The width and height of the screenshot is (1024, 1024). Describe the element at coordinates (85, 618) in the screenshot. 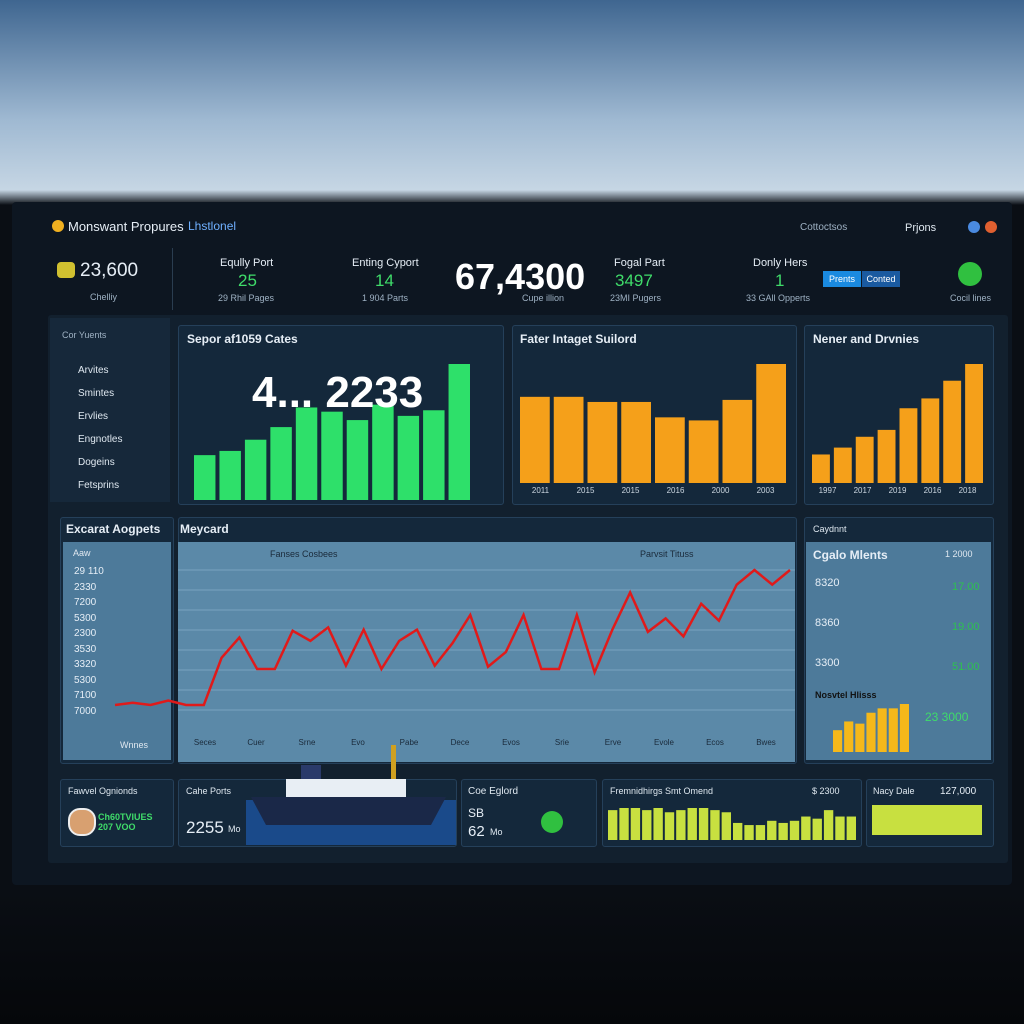

I see `axis-label: 5300` at that location.